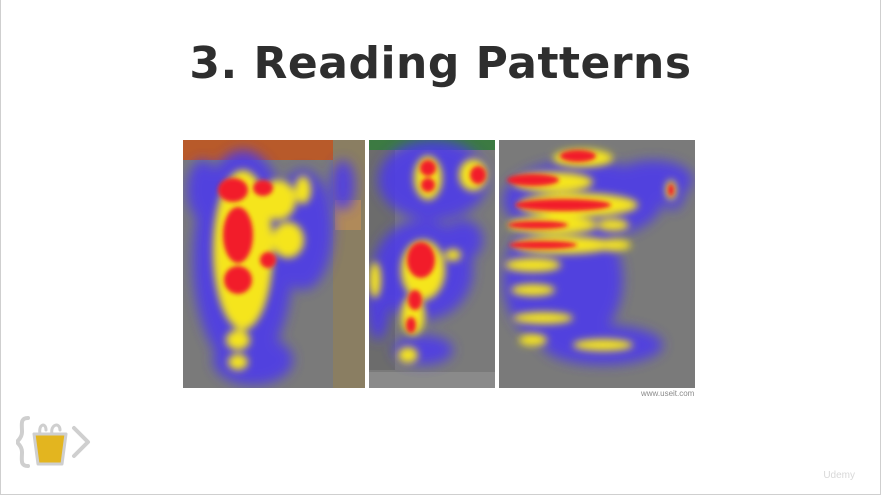 This screenshot has height=496, width=881. I want to click on heatmap-panel-article, so click(274, 264).